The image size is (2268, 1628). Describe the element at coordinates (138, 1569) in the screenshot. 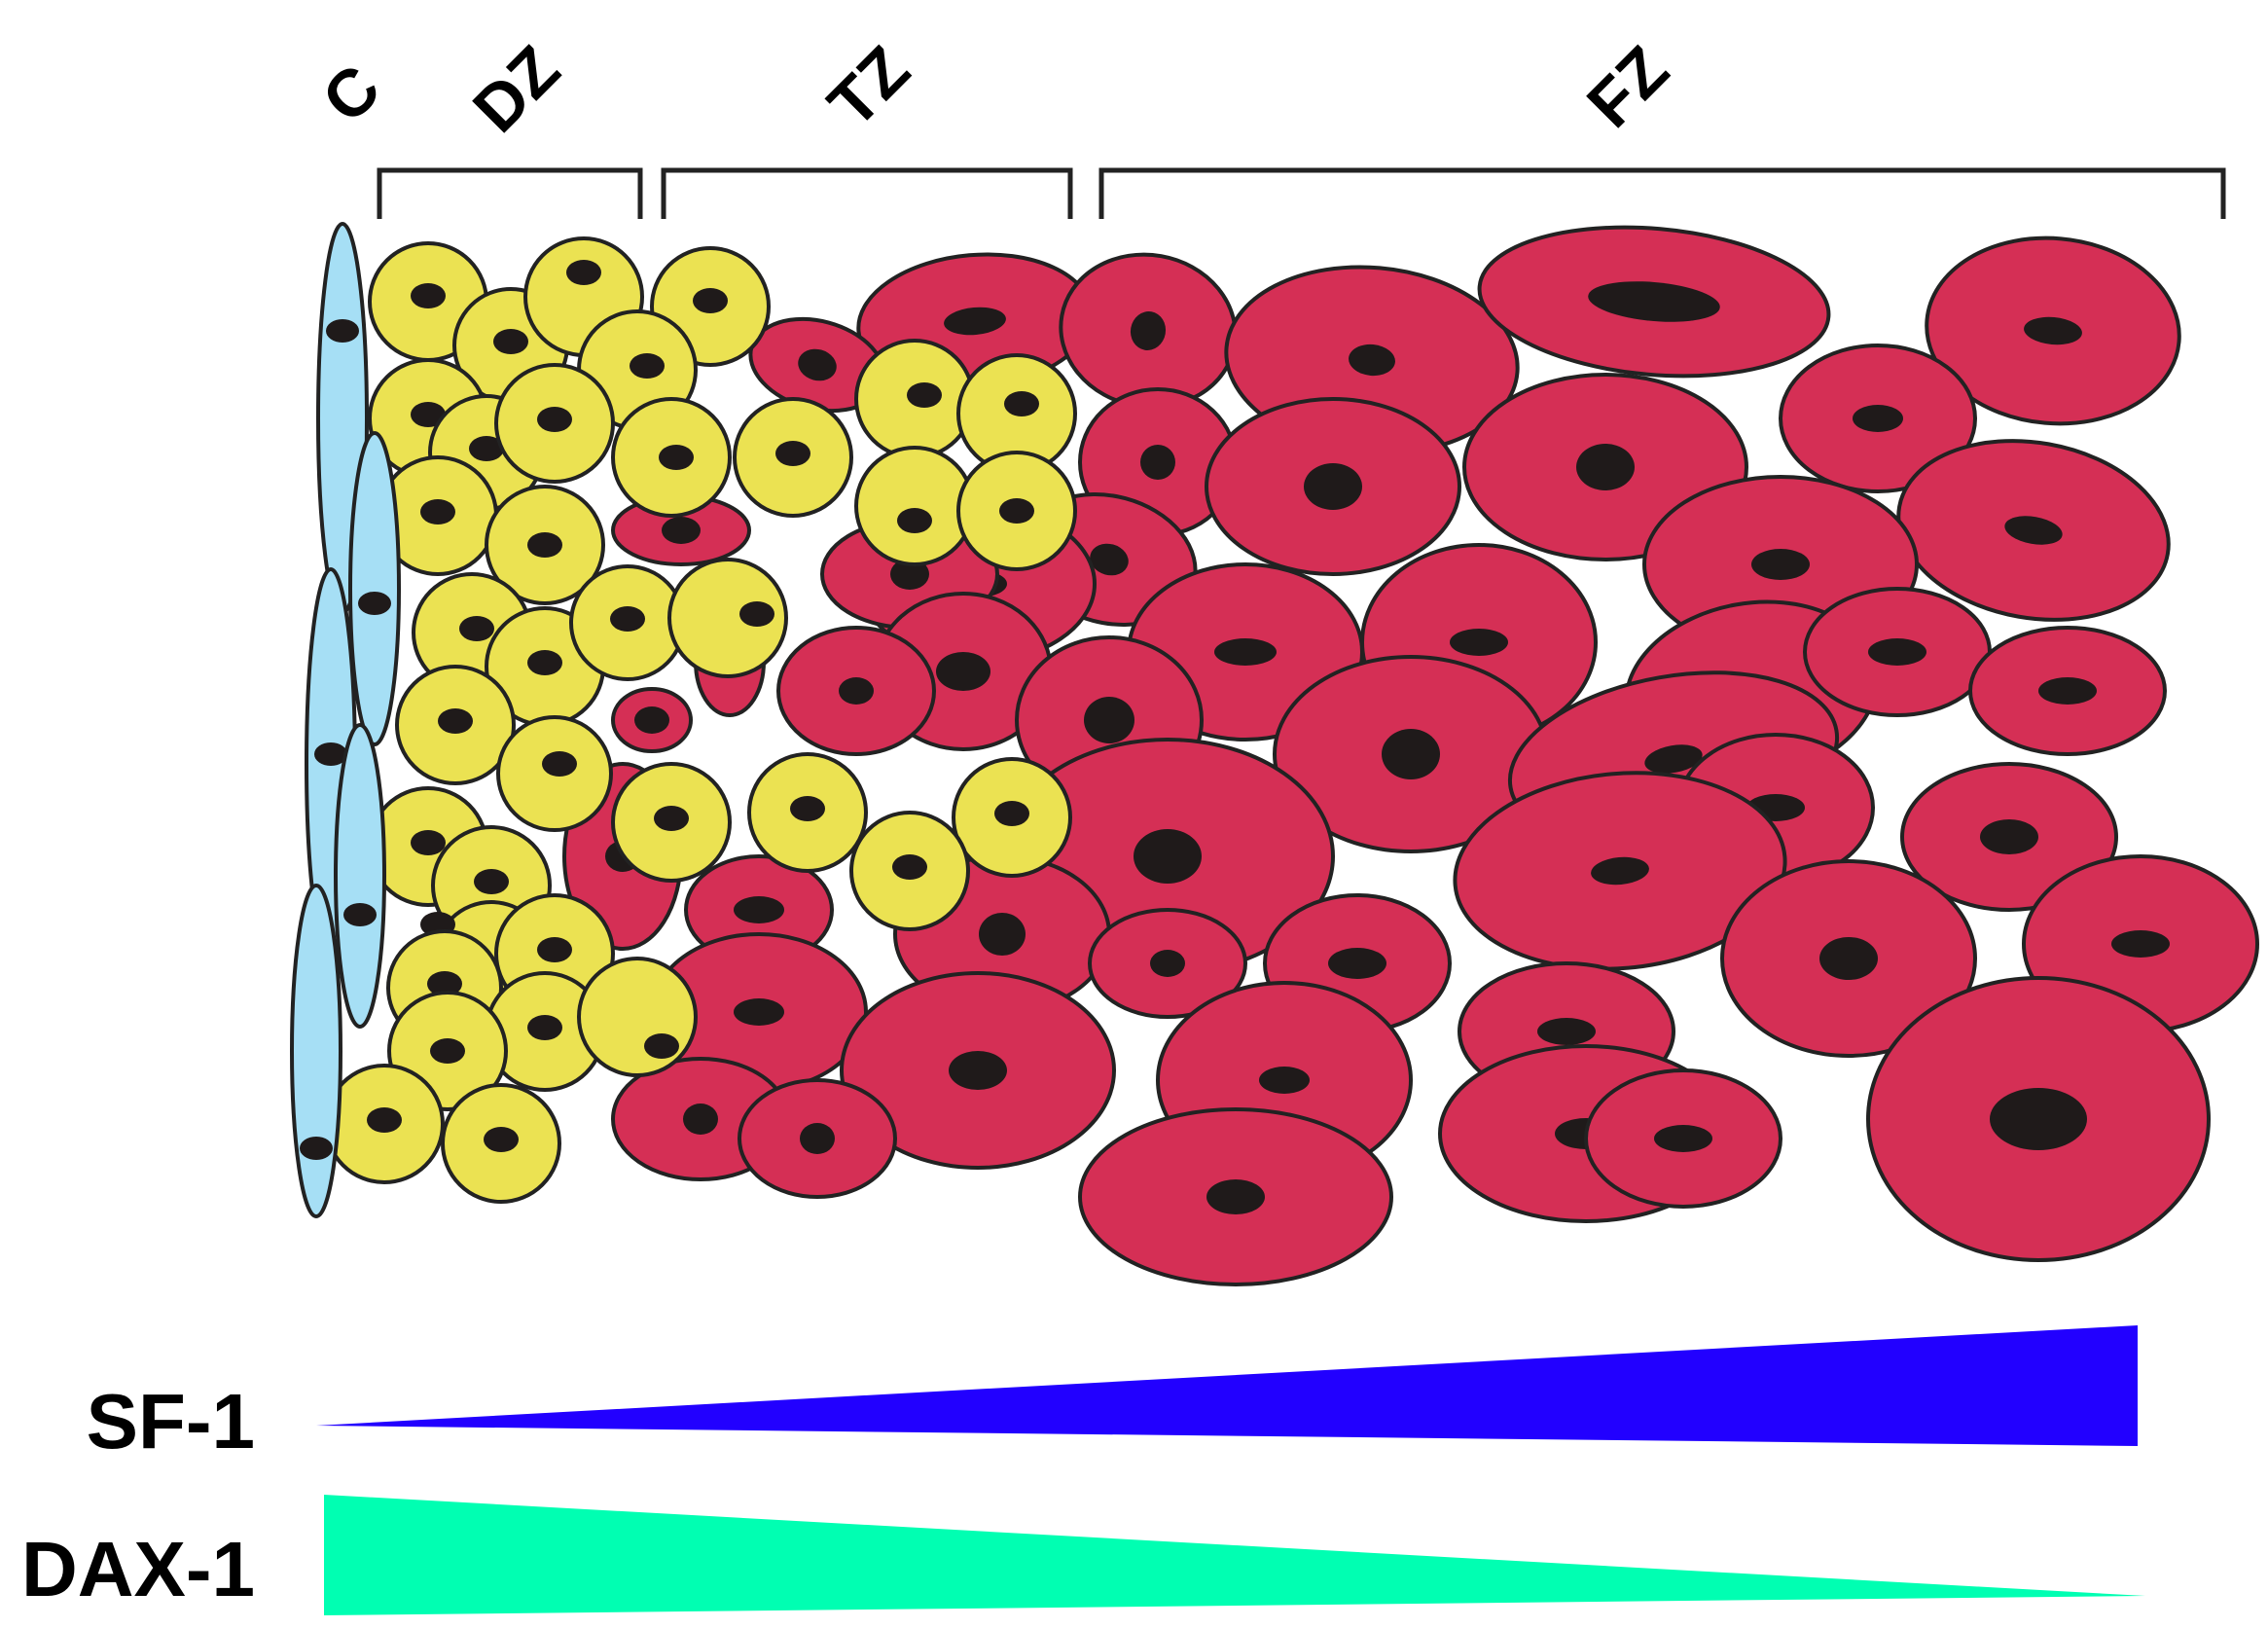

I see `dax1-label: DAX-1` at that location.